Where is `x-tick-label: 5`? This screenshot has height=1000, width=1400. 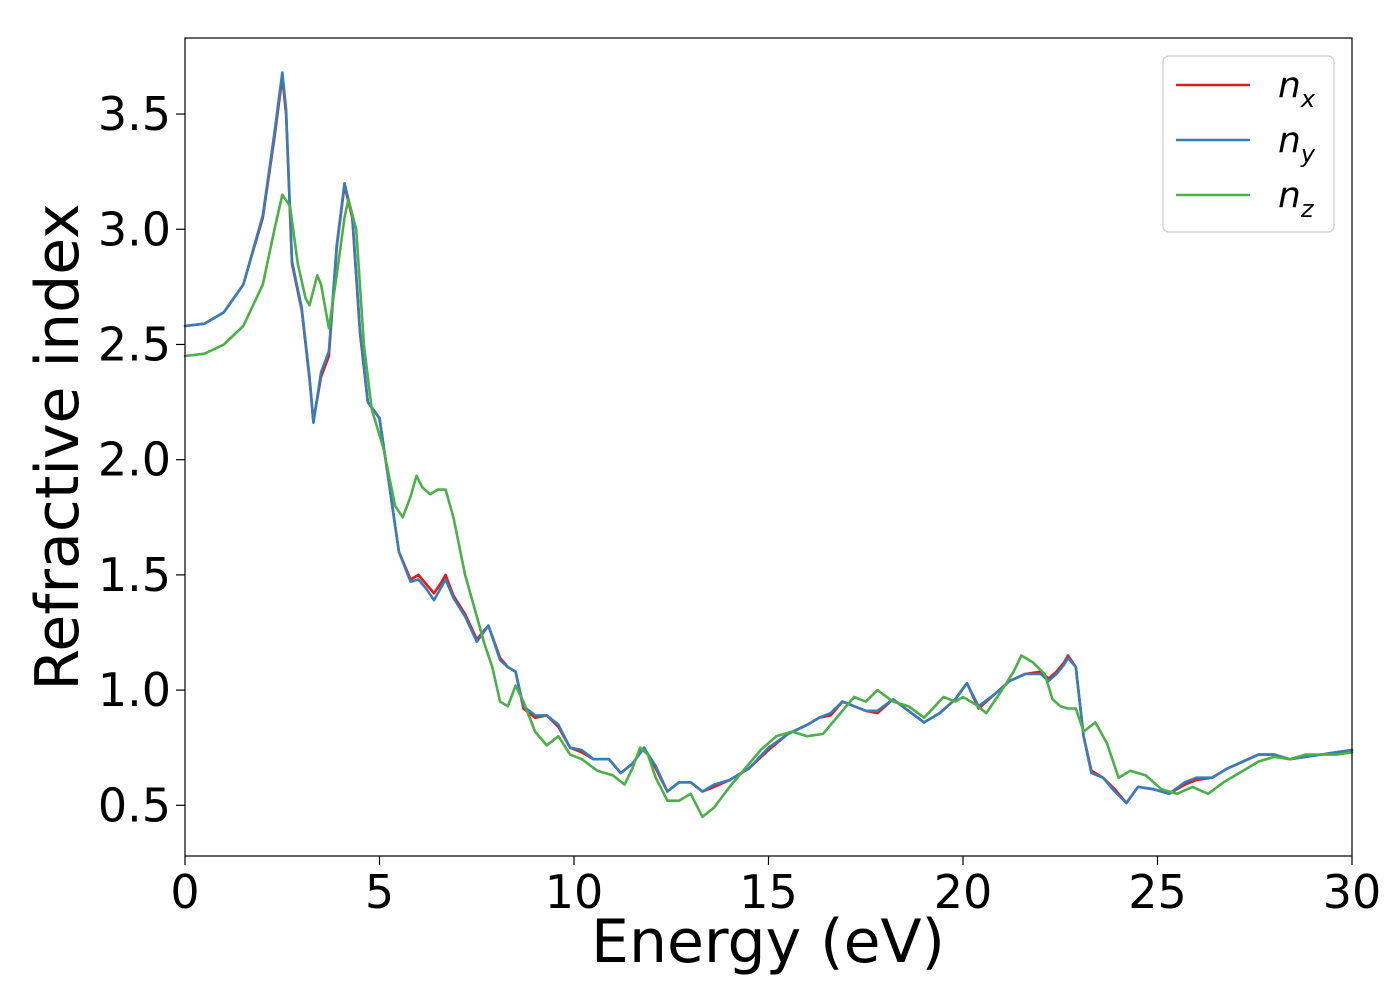 x-tick-label: 5 is located at coordinates (379, 892).